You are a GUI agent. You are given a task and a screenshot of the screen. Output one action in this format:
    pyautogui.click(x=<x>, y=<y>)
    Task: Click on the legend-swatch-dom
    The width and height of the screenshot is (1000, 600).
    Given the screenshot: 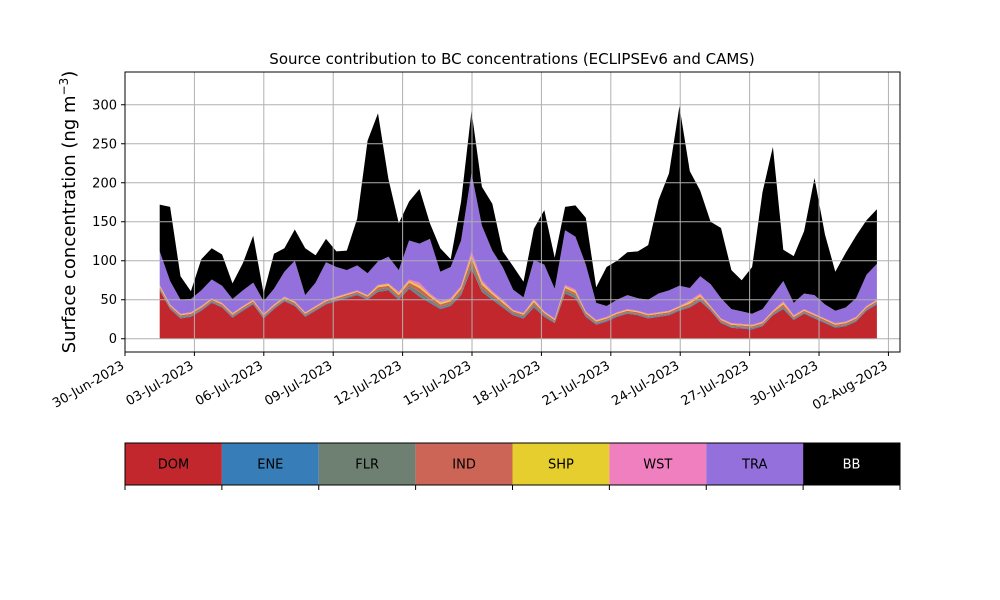 What is the action you would take?
    pyautogui.click(x=173, y=464)
    